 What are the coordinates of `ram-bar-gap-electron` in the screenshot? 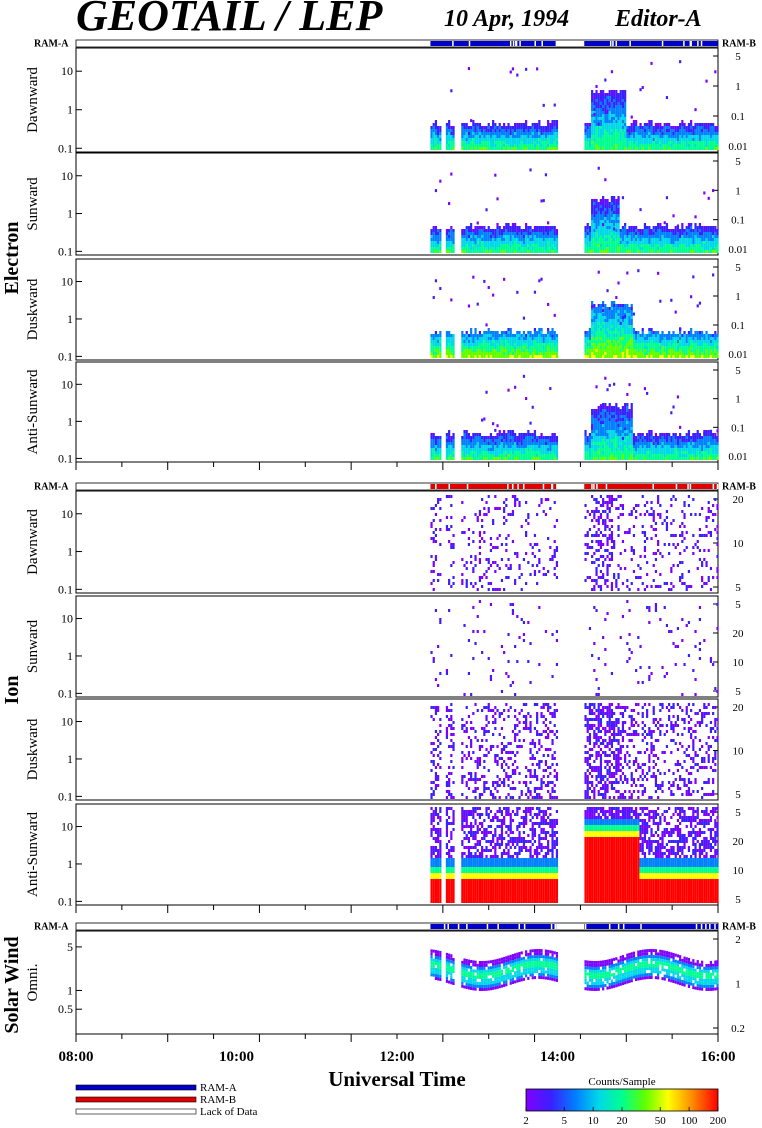 It's located at (698, 43).